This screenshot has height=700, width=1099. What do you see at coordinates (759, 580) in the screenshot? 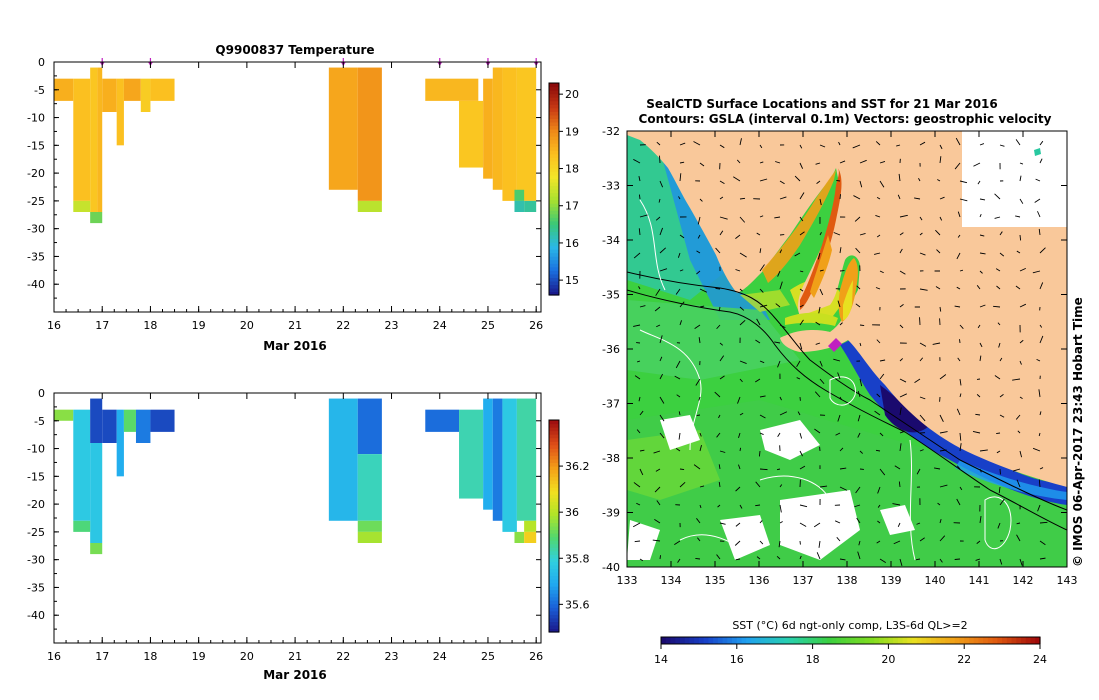
I see `lon-tick-label: 136` at bounding box center [759, 580].